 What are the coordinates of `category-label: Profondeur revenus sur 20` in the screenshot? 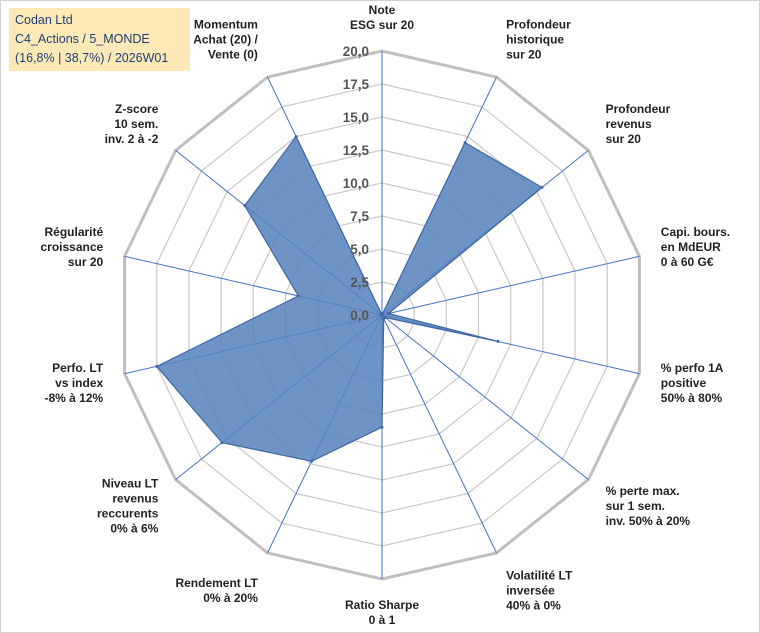 It's located at (638, 124).